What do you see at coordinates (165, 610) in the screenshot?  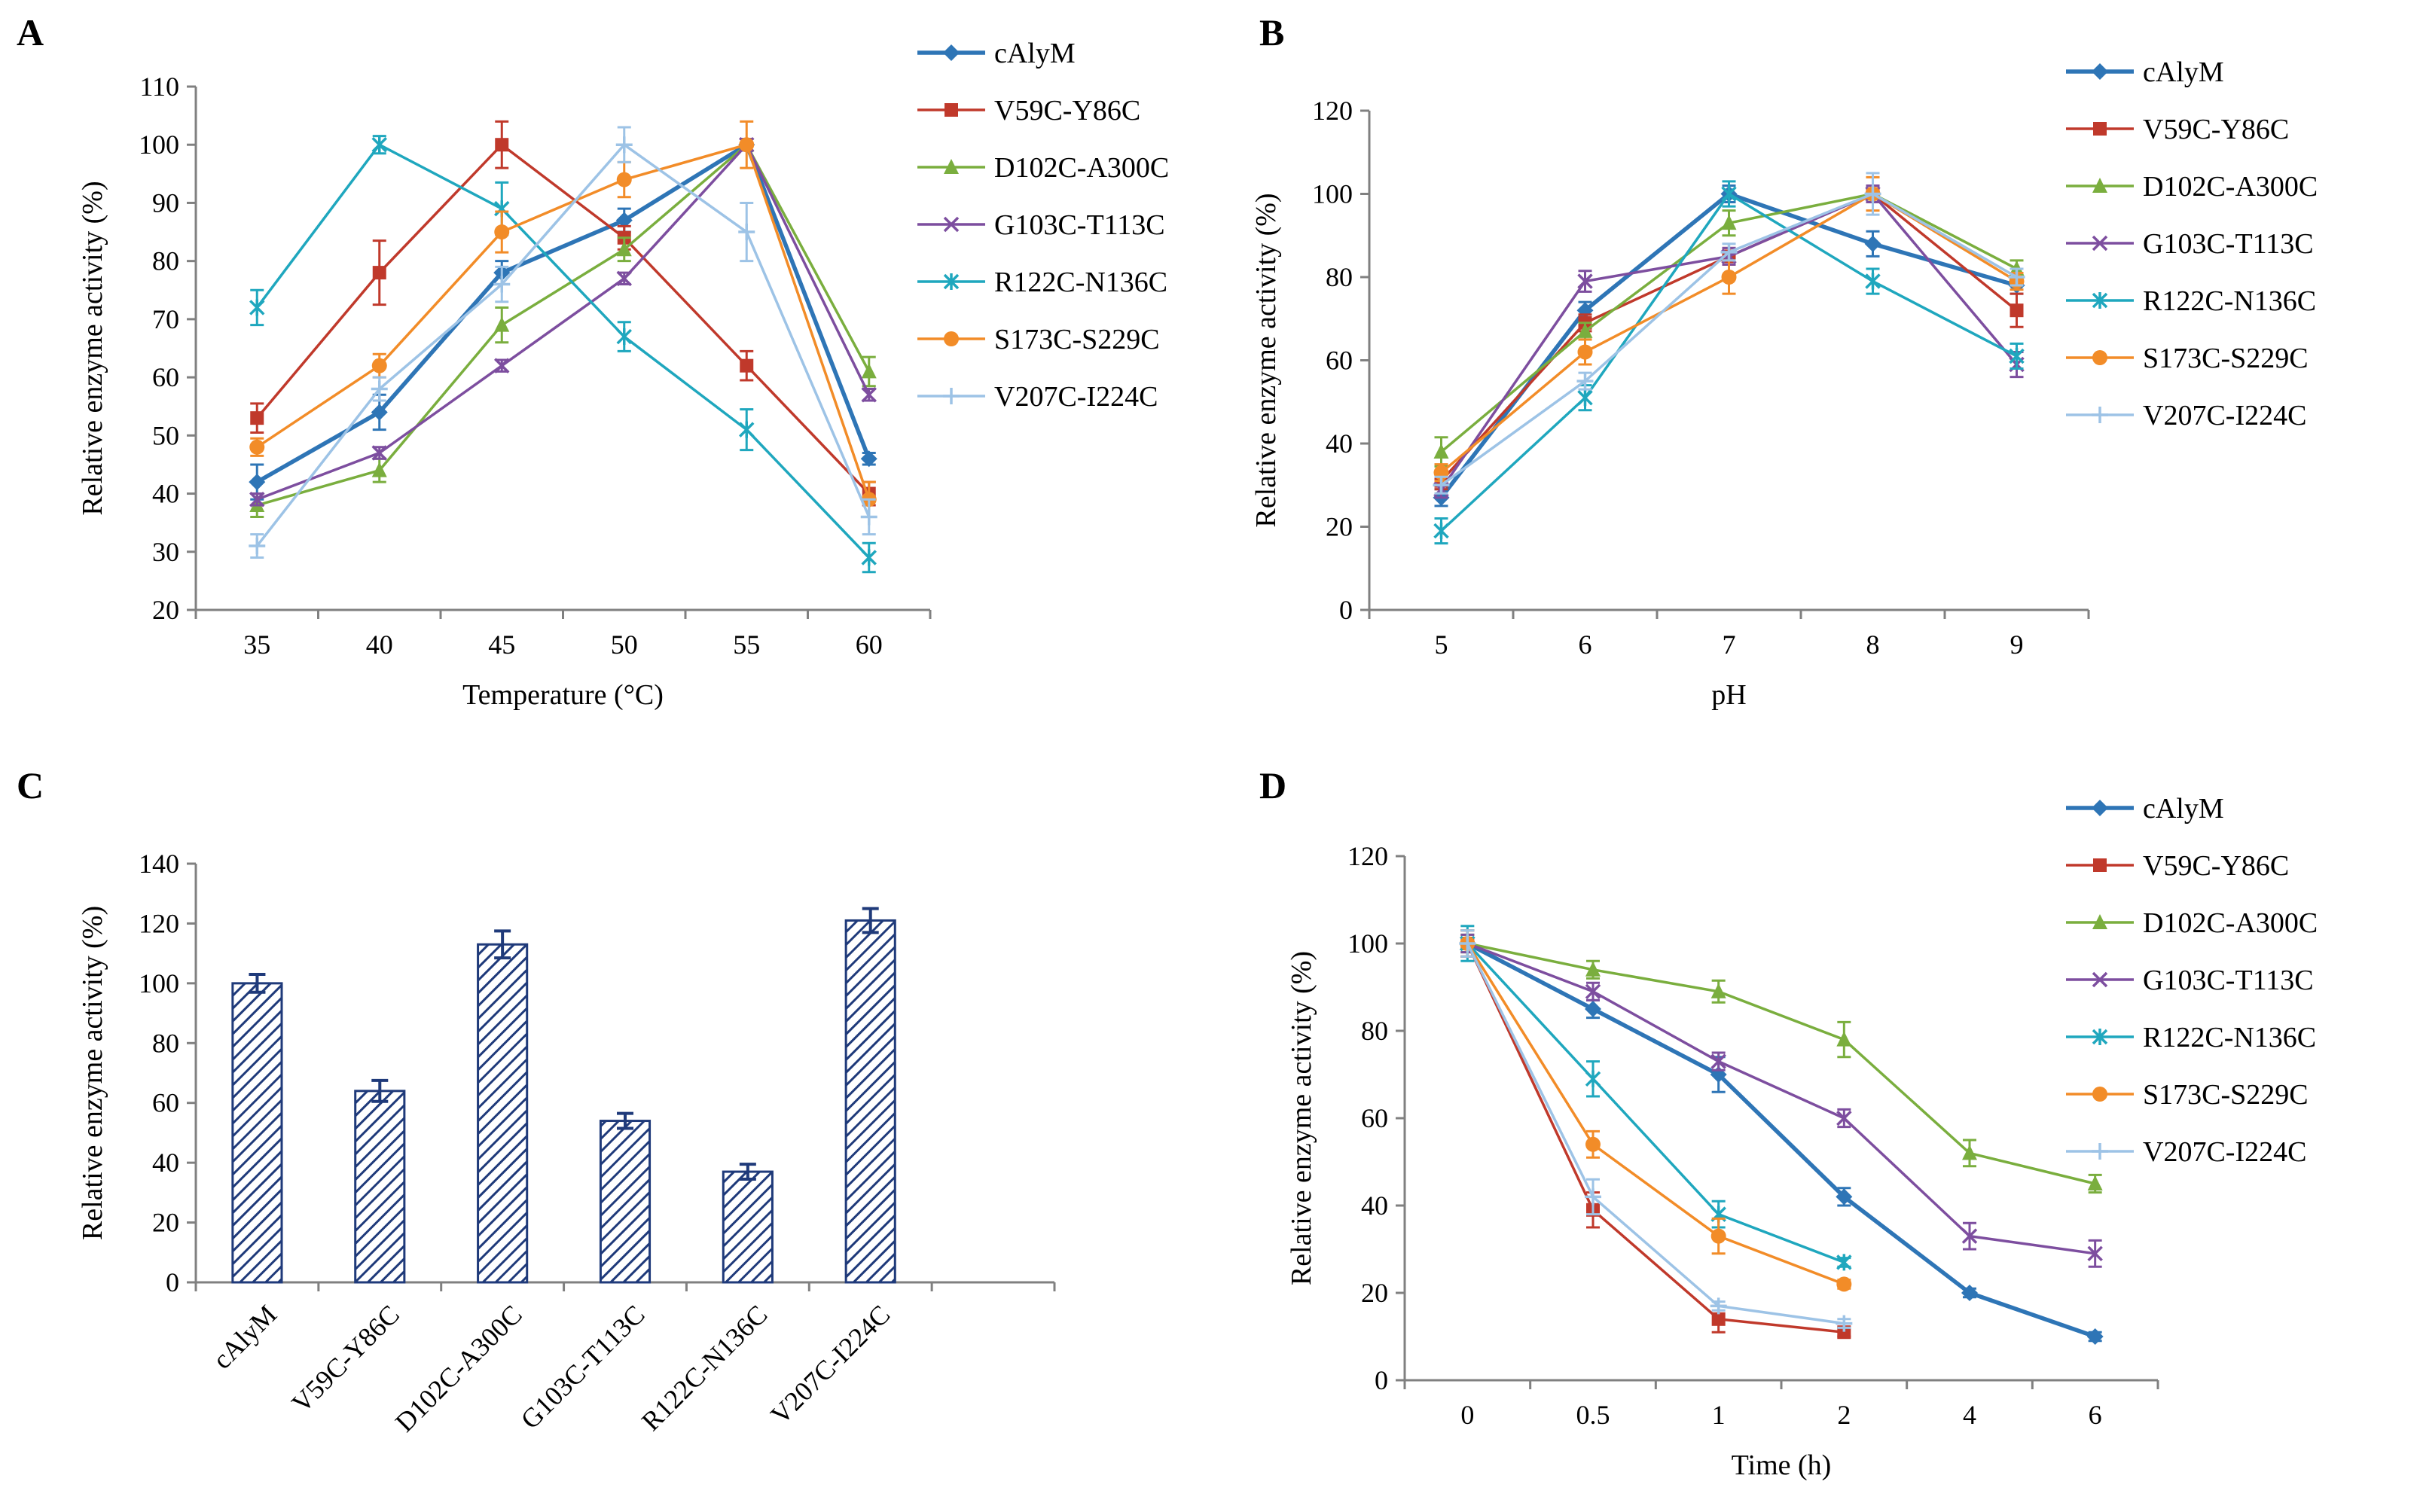 I see `a-y-tick-label: 20` at bounding box center [165, 610].